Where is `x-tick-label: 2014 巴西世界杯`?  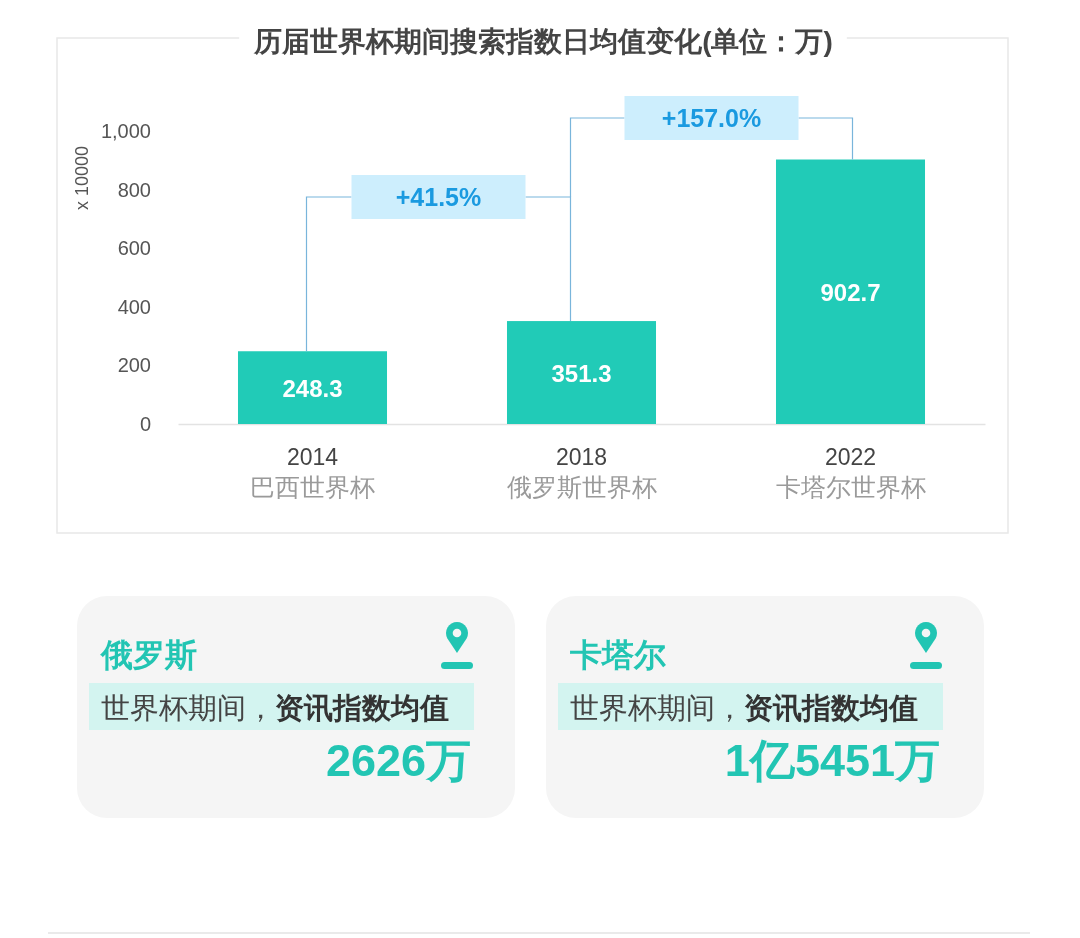 x-tick-label: 2014 巴西世界杯 is located at coordinates (312, 472).